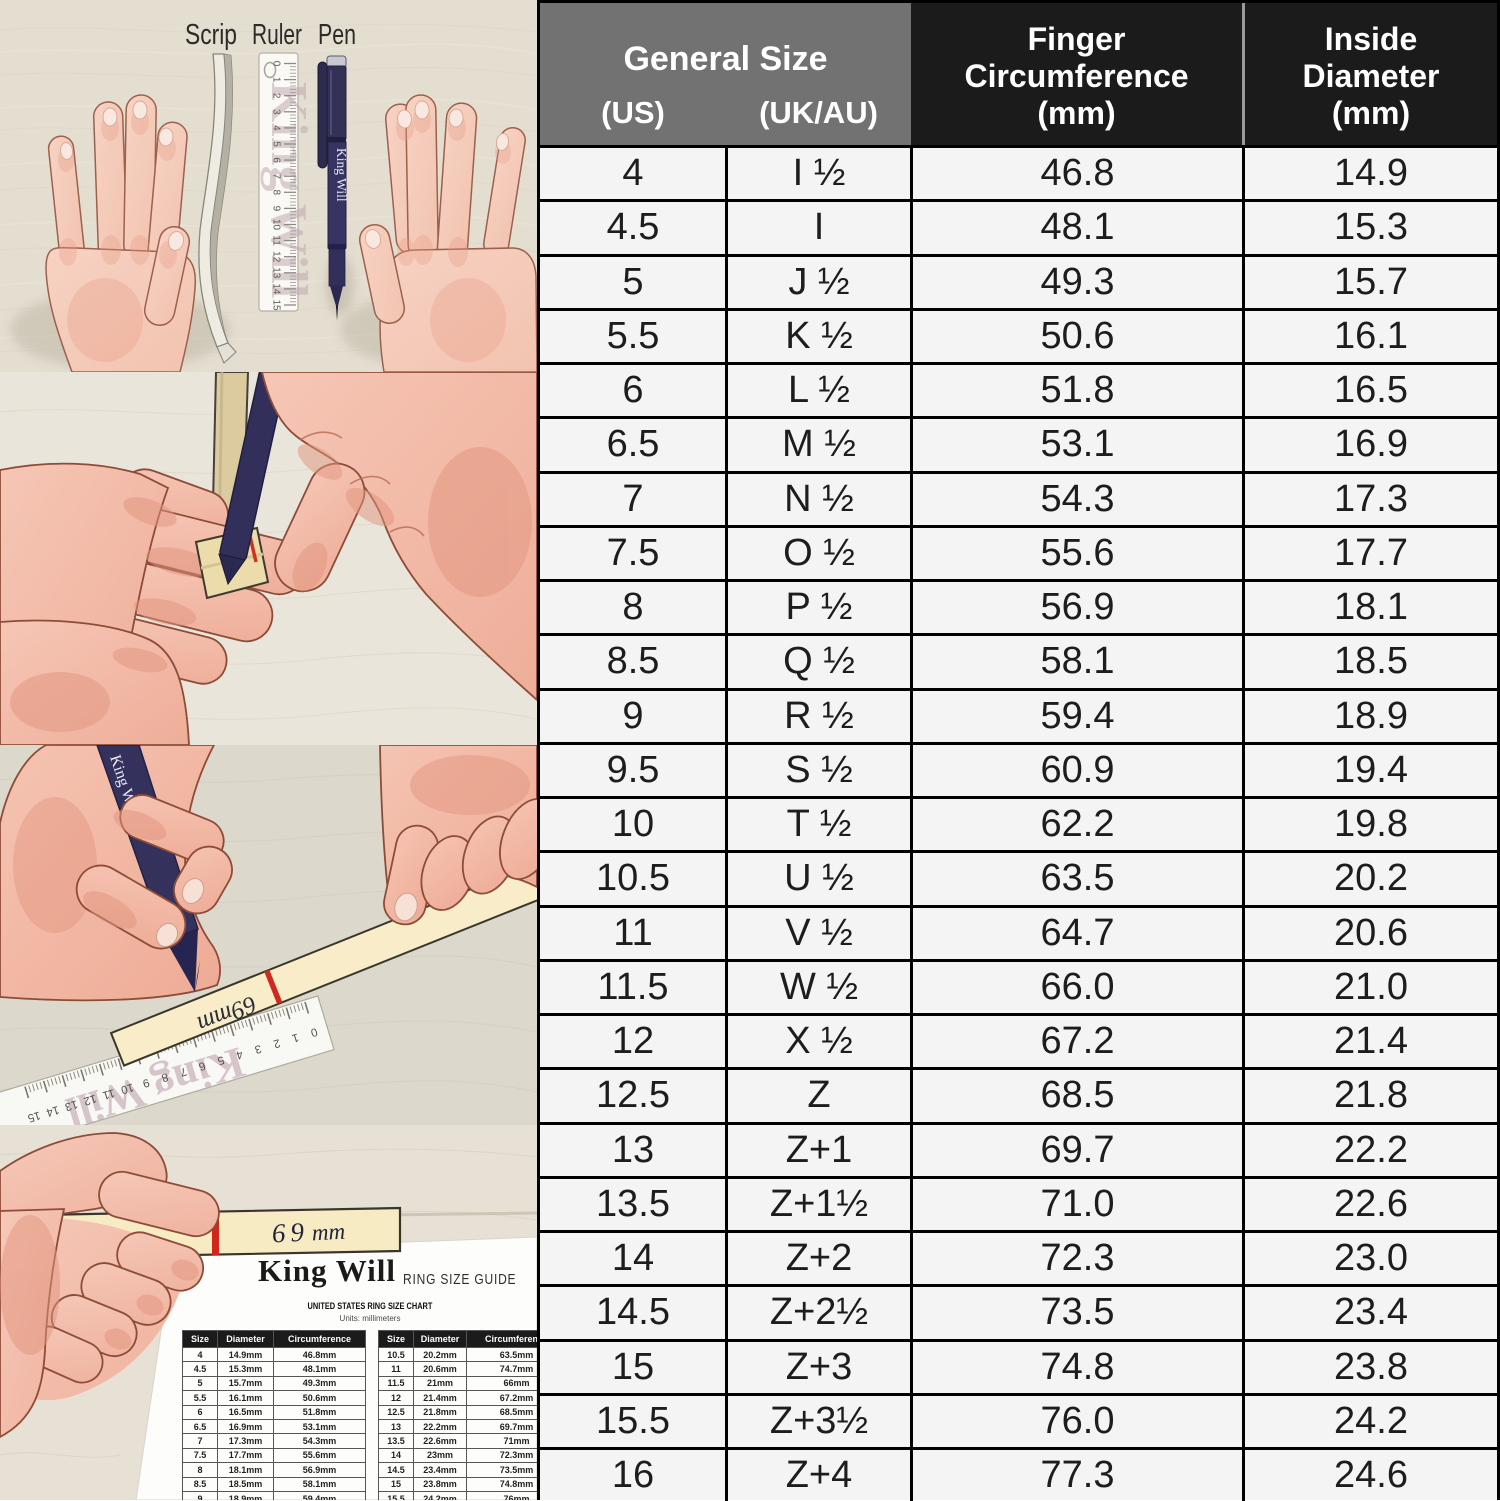 This screenshot has width=1500, height=1501. Describe the element at coordinates (337, 35) in the screenshot. I see `svg-text: Pen` at that location.